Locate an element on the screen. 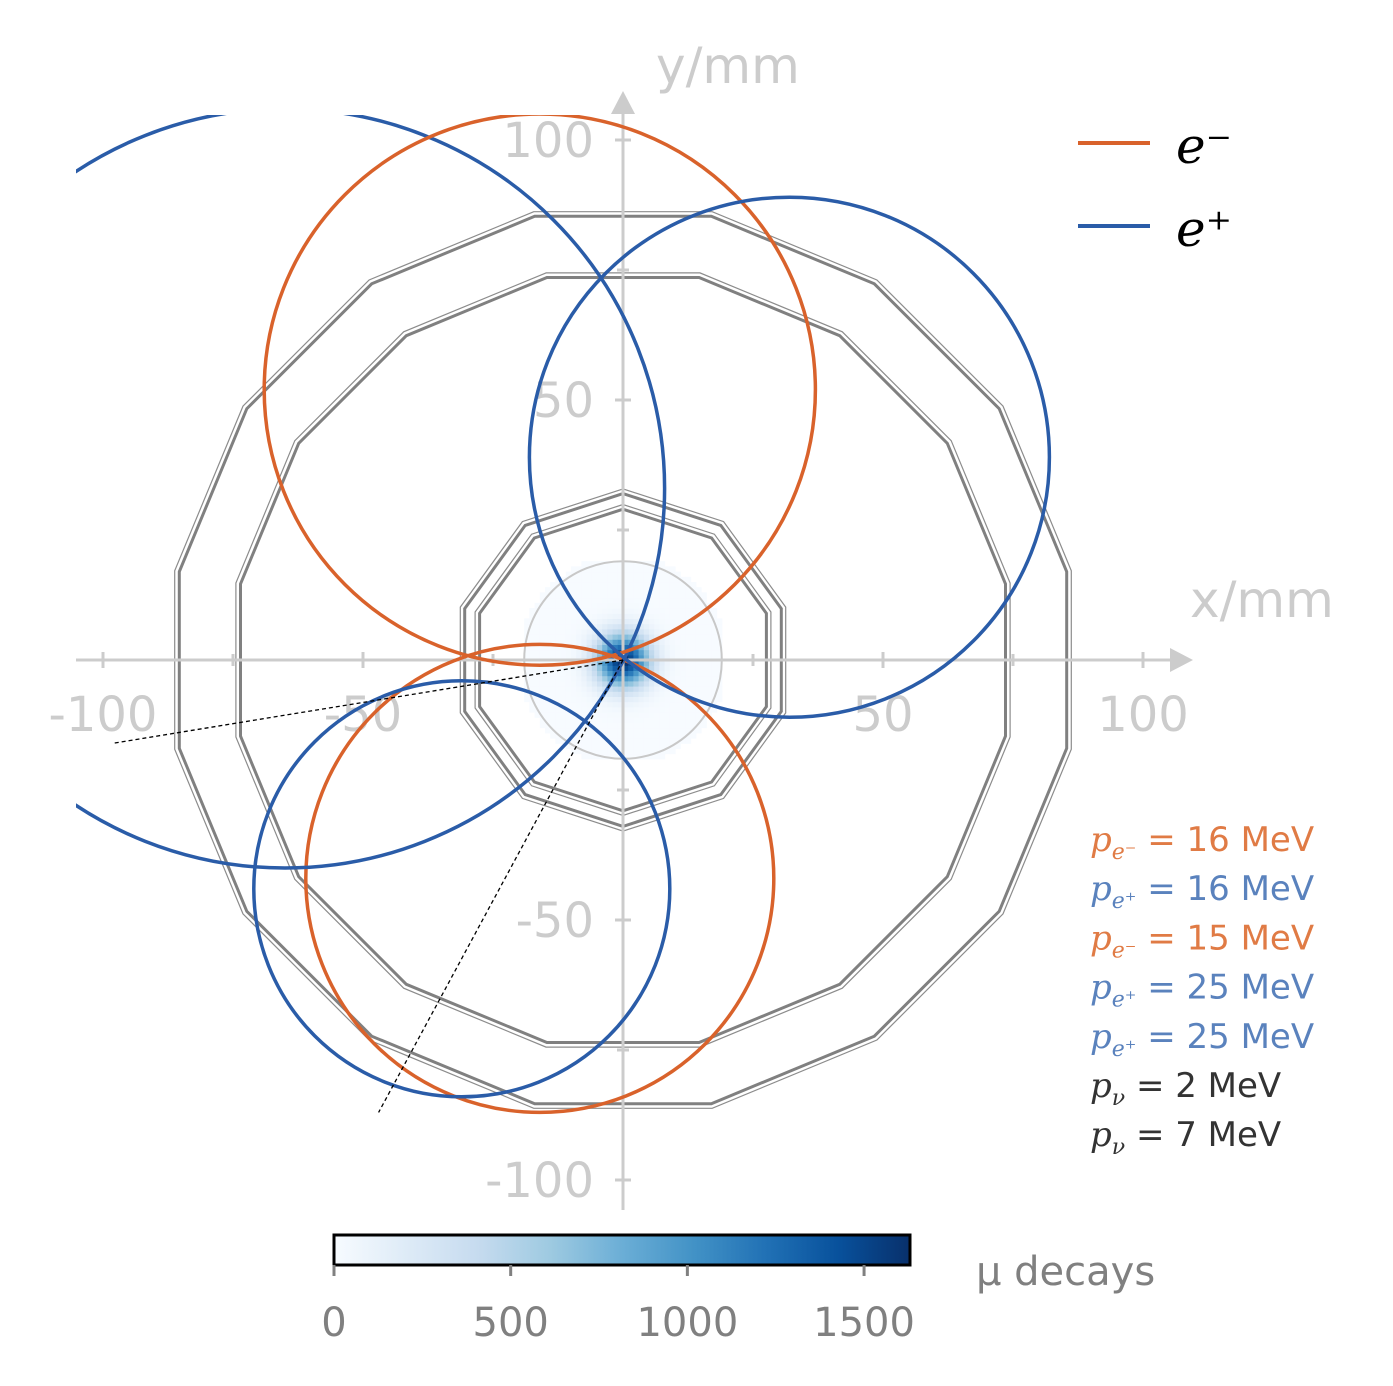 The height and width of the screenshot is (1386, 1393). y-tick-label: -50 is located at coordinates (555, 921).